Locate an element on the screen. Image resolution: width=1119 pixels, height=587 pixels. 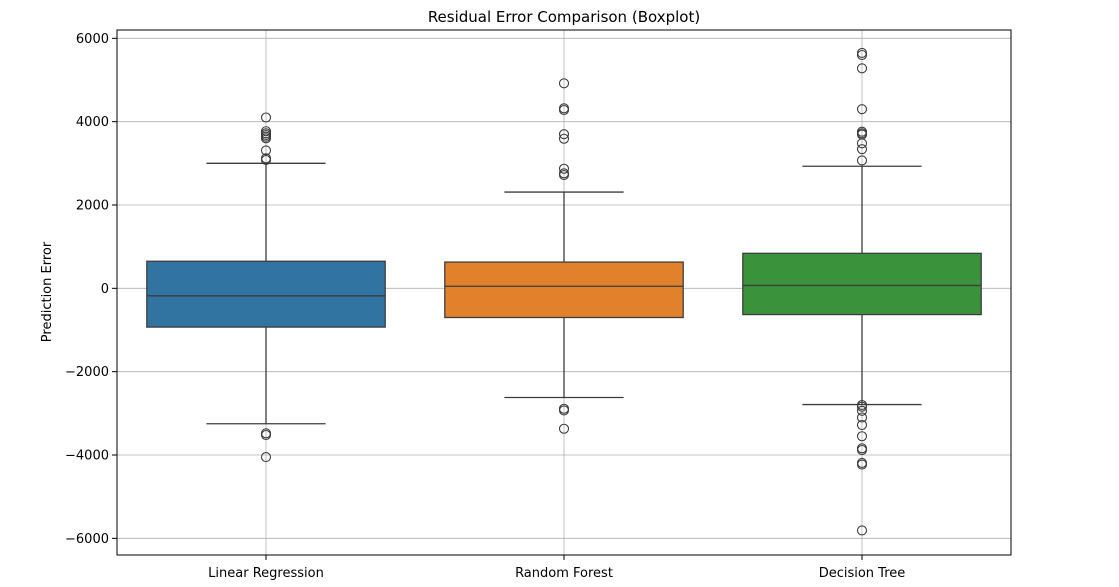
y-axis: −6000 −4000 −2000 0 2000 4000 6000 is located at coordinates (91, 289).